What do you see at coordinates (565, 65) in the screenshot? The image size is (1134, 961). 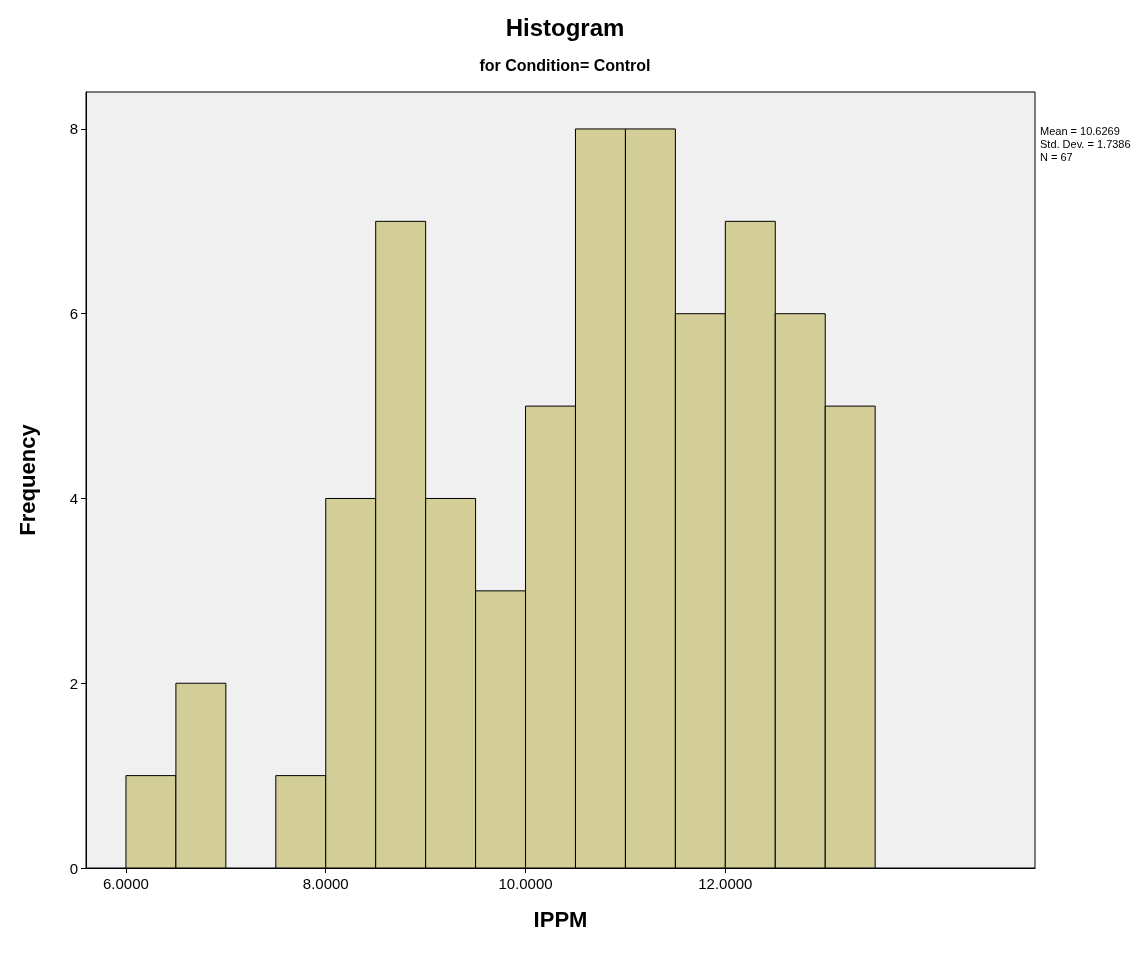 I see `chart-subtitle: for Condition= Control` at bounding box center [565, 65].